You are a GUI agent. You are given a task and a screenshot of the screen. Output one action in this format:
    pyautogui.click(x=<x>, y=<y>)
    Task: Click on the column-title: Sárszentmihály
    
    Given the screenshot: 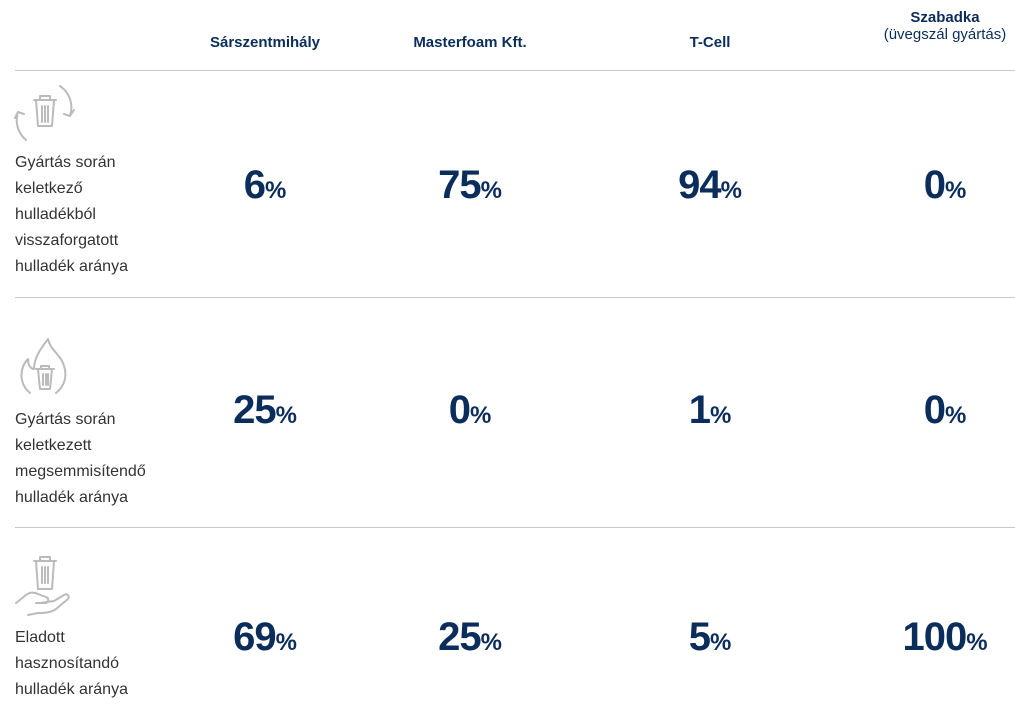 What is the action you would take?
    pyautogui.click(x=265, y=42)
    